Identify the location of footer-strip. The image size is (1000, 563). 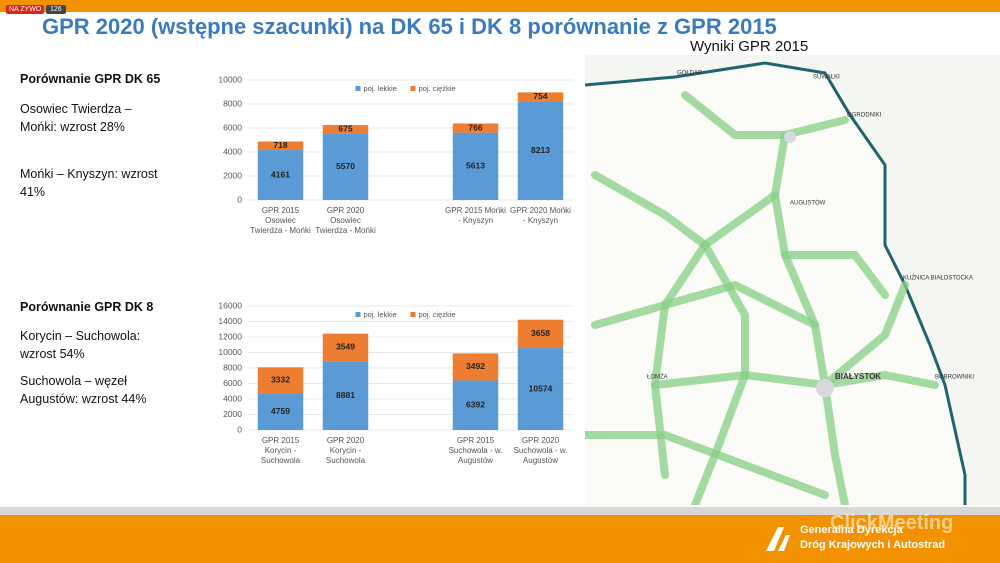
(500, 511).